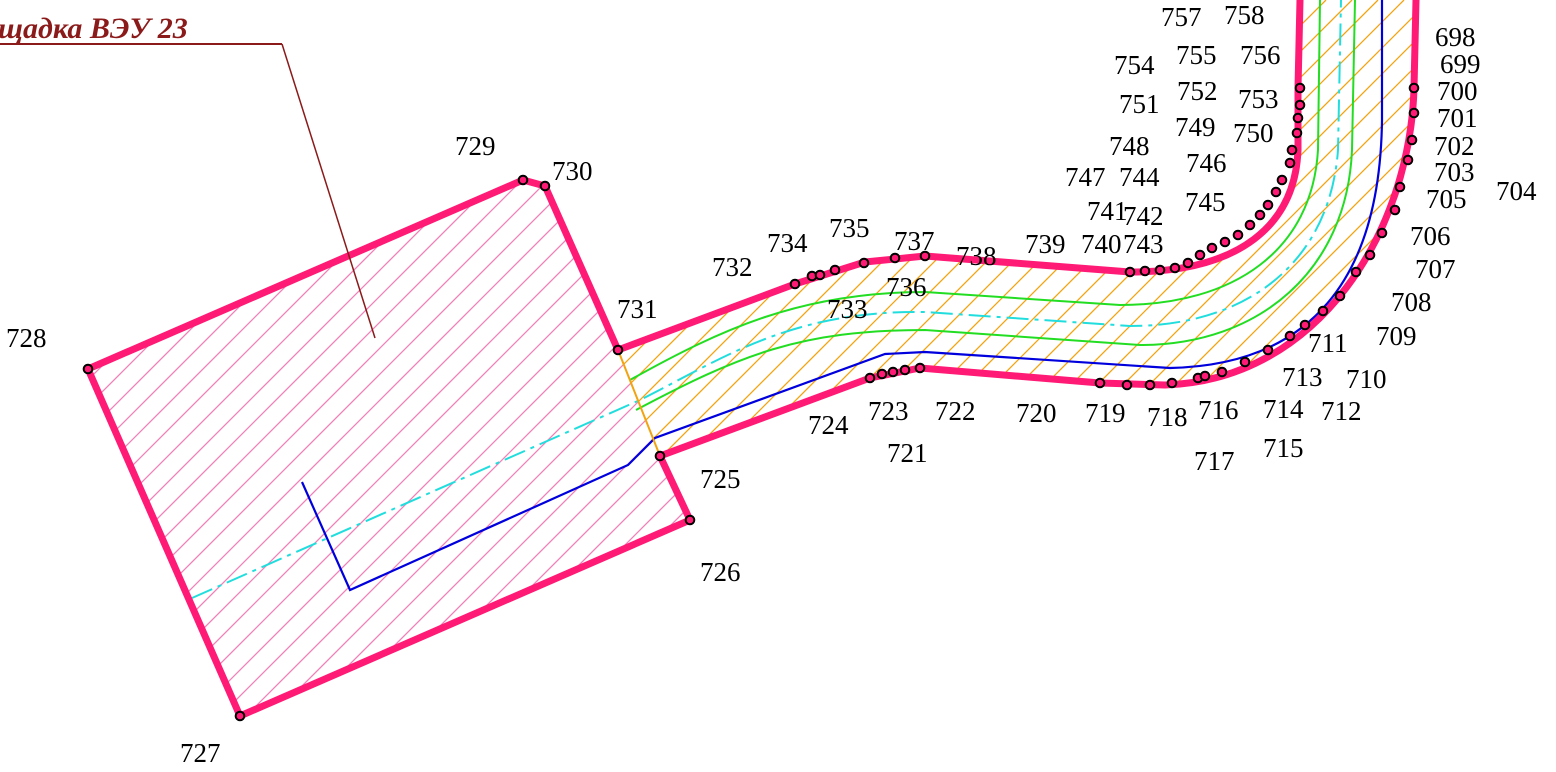 The height and width of the screenshot is (772, 1556). Describe the element at coordinates (1167, 417) in the screenshot. I see `point-label: 718` at that location.